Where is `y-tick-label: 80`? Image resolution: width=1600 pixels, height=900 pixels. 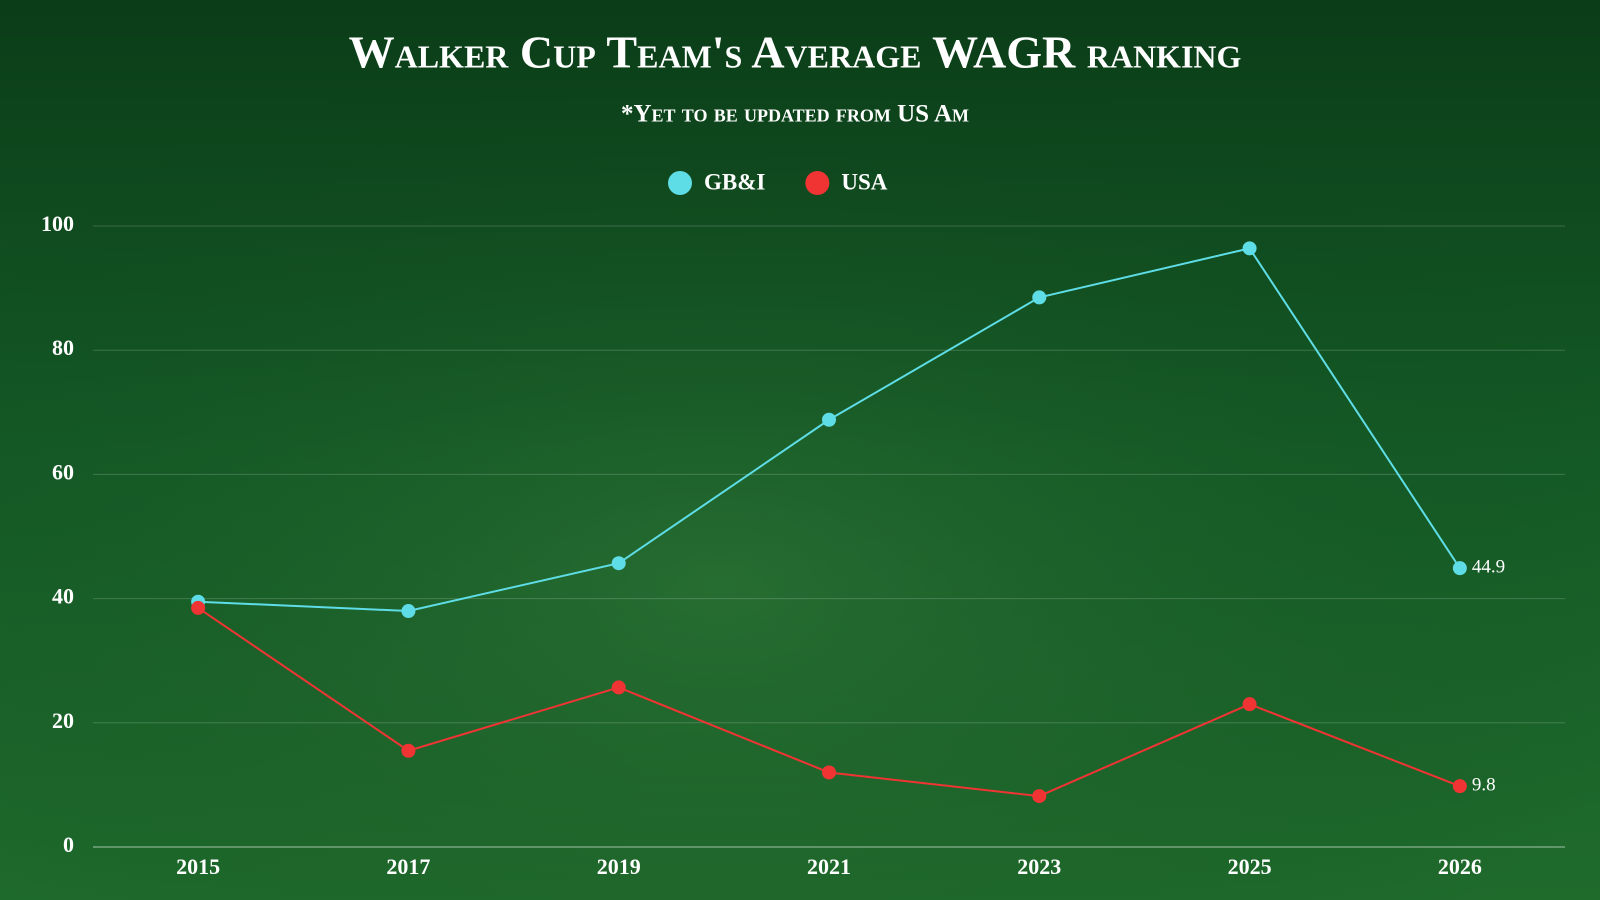 y-tick-label: 80 is located at coordinates (63, 347).